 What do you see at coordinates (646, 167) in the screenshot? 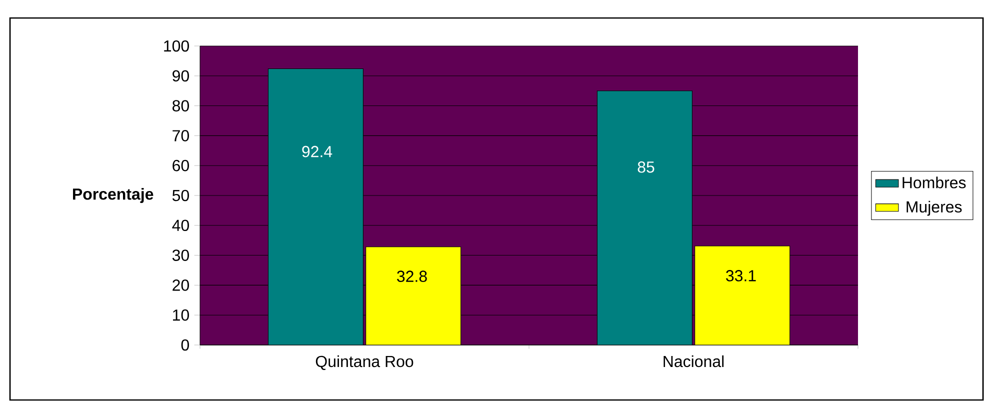
I see `data-label: 85` at bounding box center [646, 167].